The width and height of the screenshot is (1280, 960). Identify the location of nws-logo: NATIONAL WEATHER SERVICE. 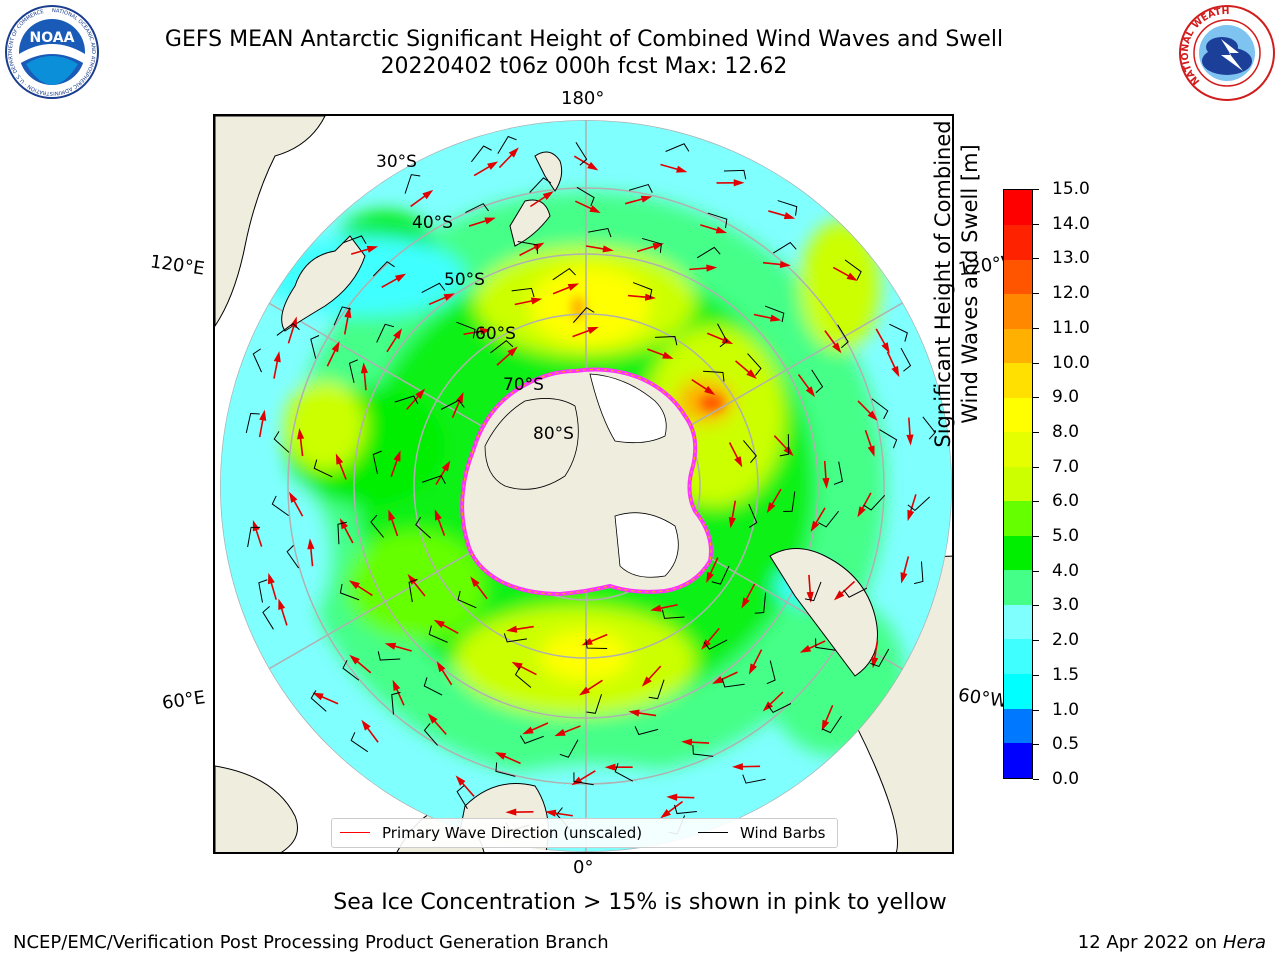
(1226, 52).